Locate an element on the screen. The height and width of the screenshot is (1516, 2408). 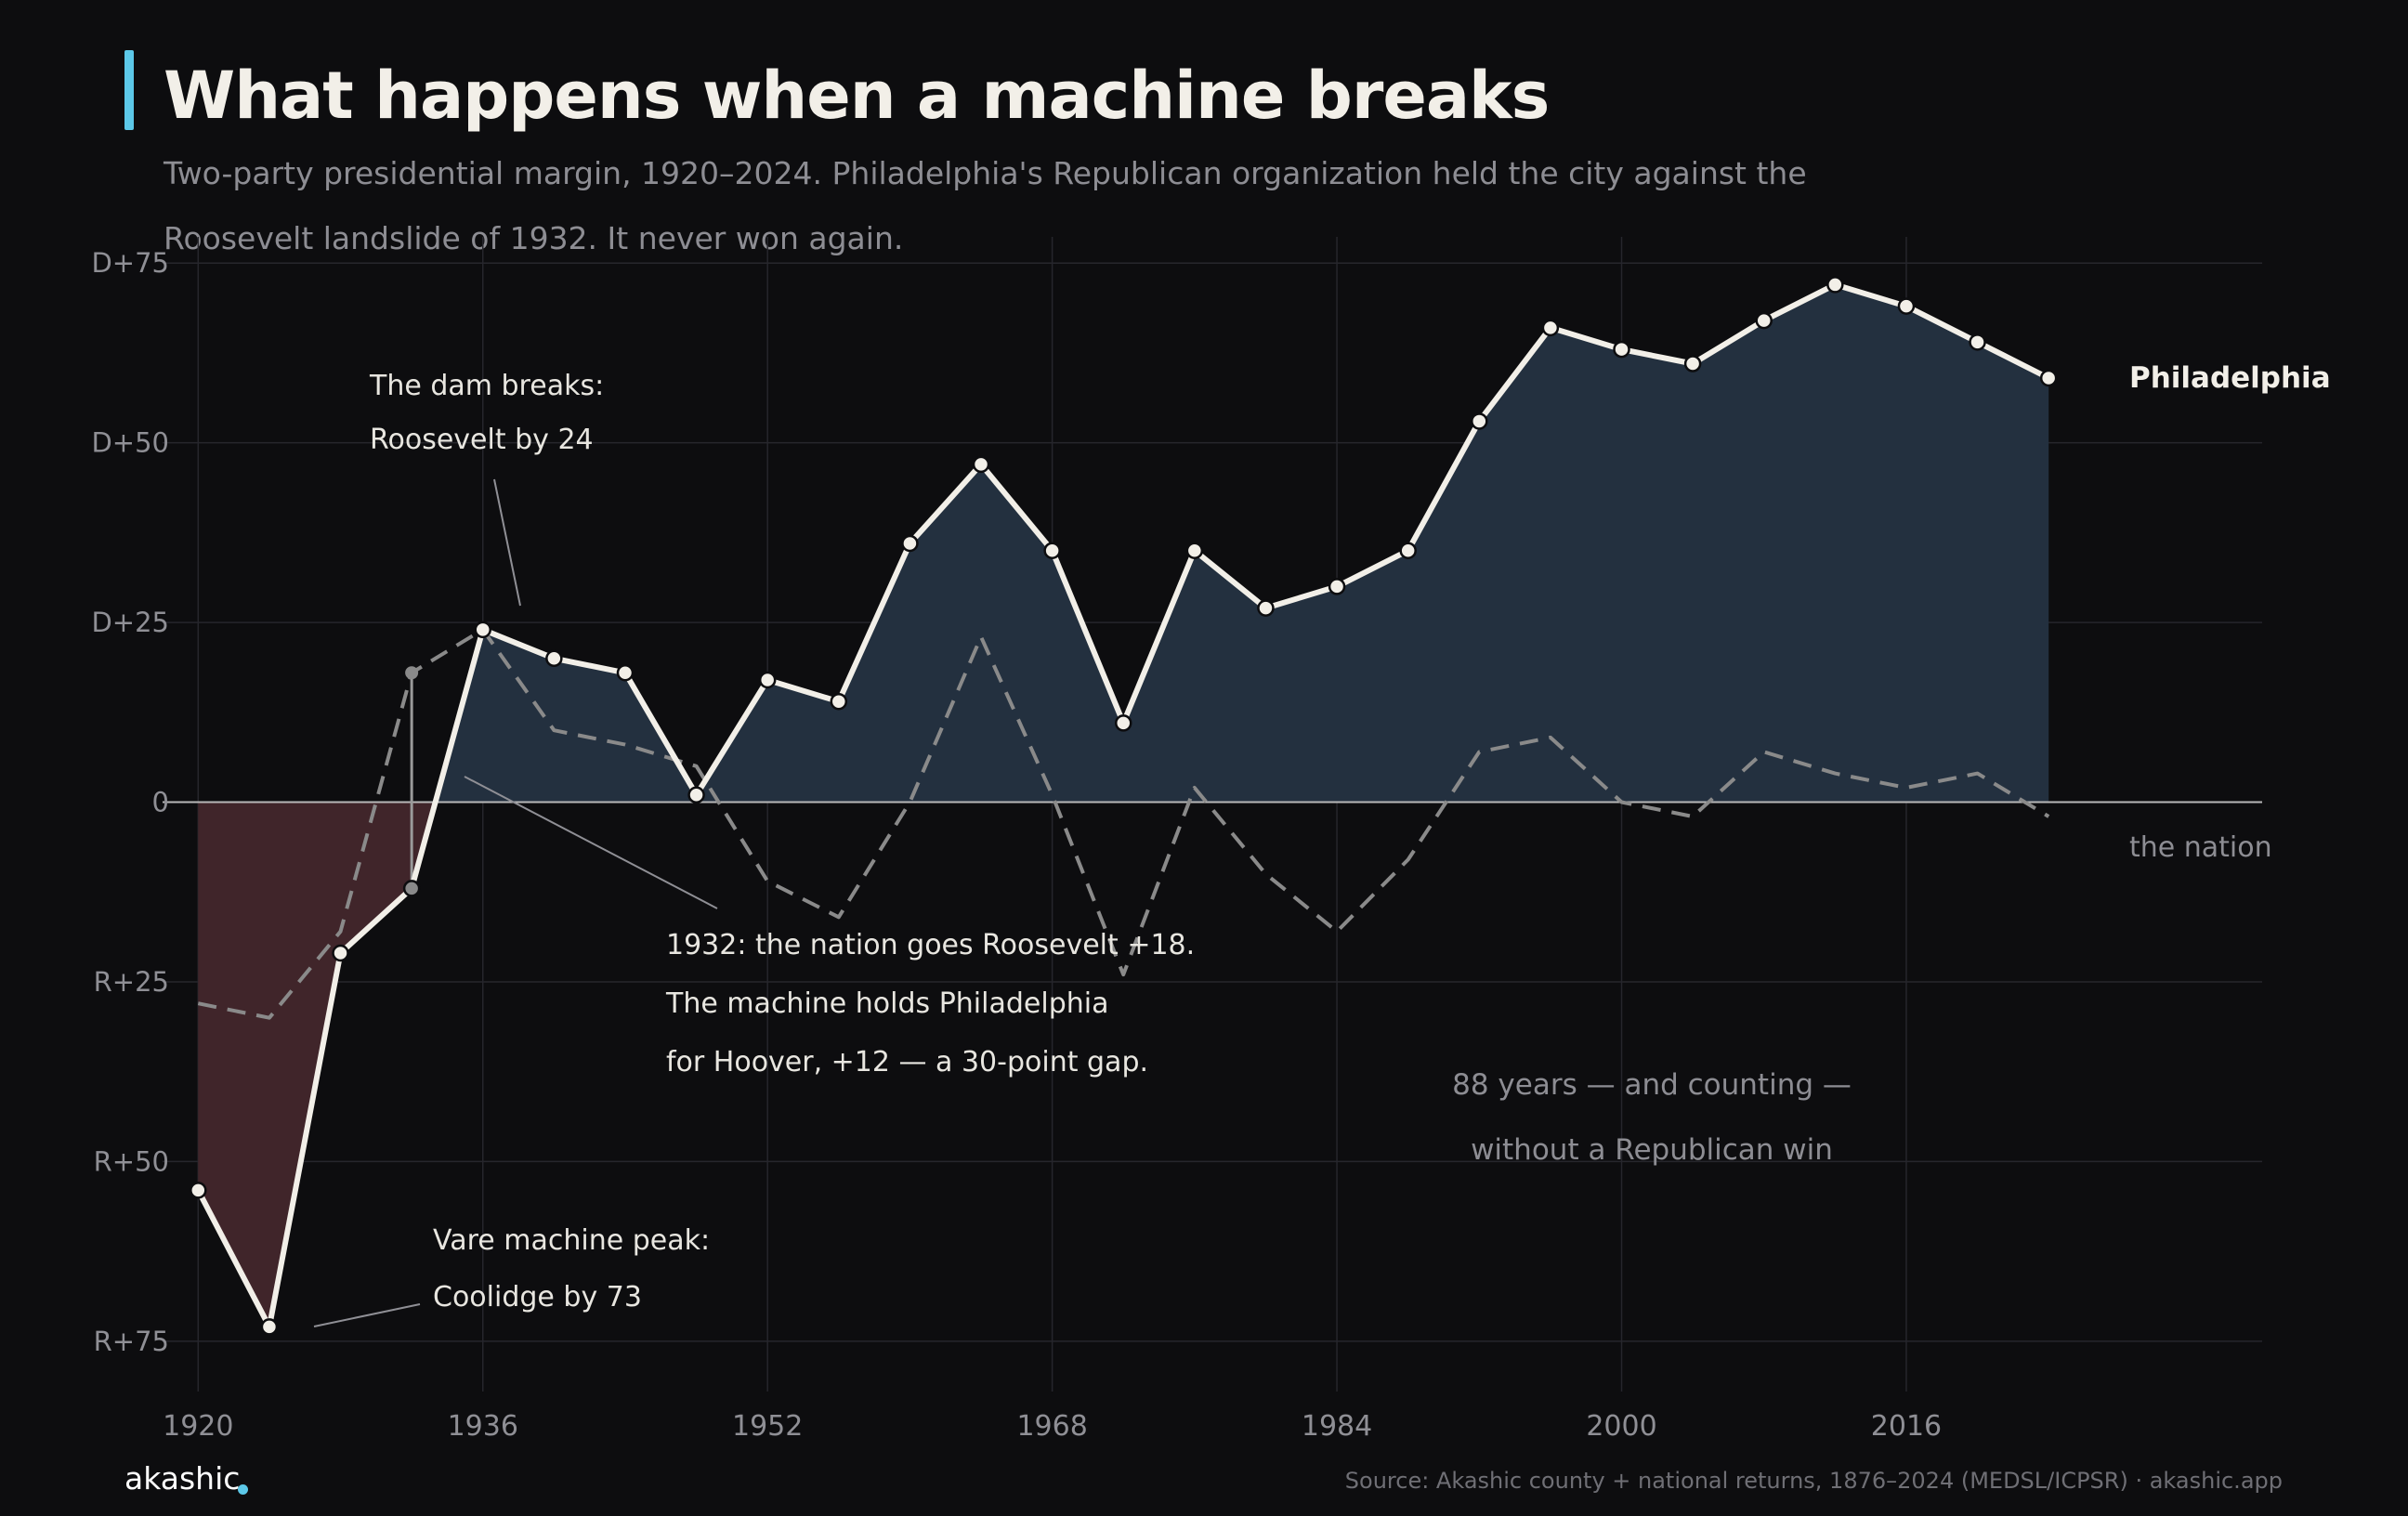
annotation-line: Vare machine peak: is located at coordinates (571, 1241).